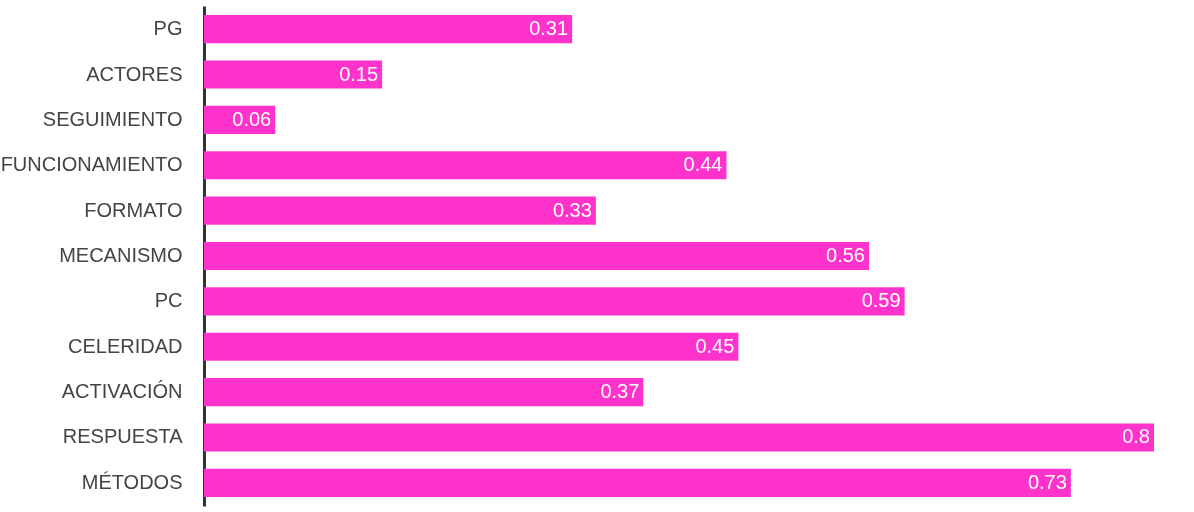 The height and width of the screenshot is (512, 1194). I want to click on y-tick-label: ACTORES, so click(134, 73).